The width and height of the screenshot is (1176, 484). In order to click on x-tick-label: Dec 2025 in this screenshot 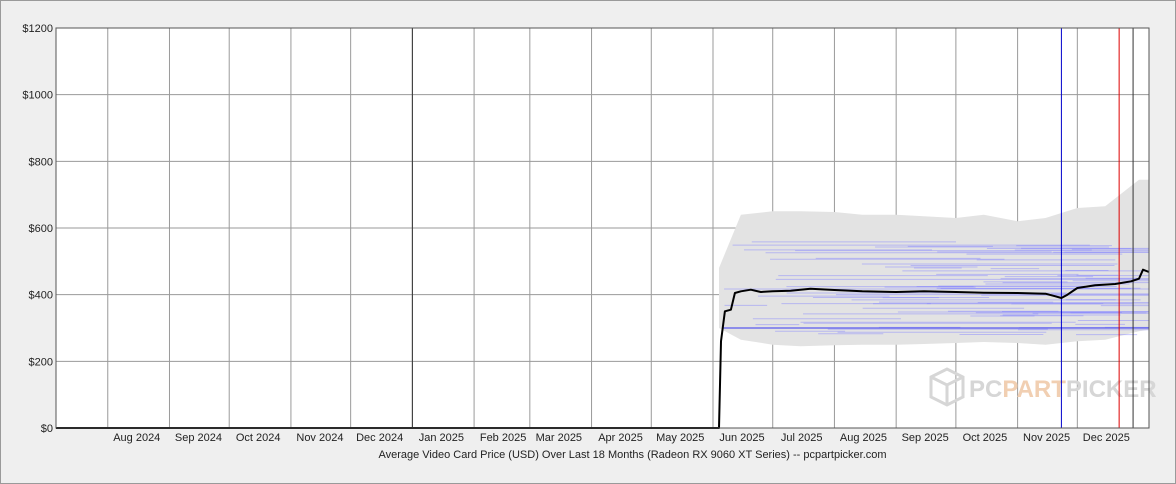, I will do `click(1106, 438)`.